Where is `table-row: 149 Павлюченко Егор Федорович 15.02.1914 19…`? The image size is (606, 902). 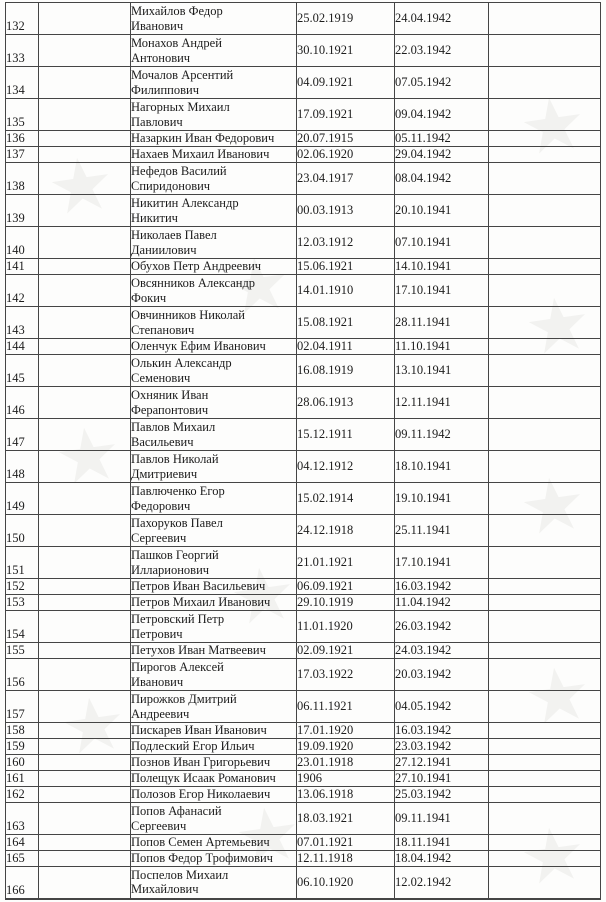 table-row: 149 Павлюченко Егор Федорович 15.02.1914 19… is located at coordinates (303, 498).